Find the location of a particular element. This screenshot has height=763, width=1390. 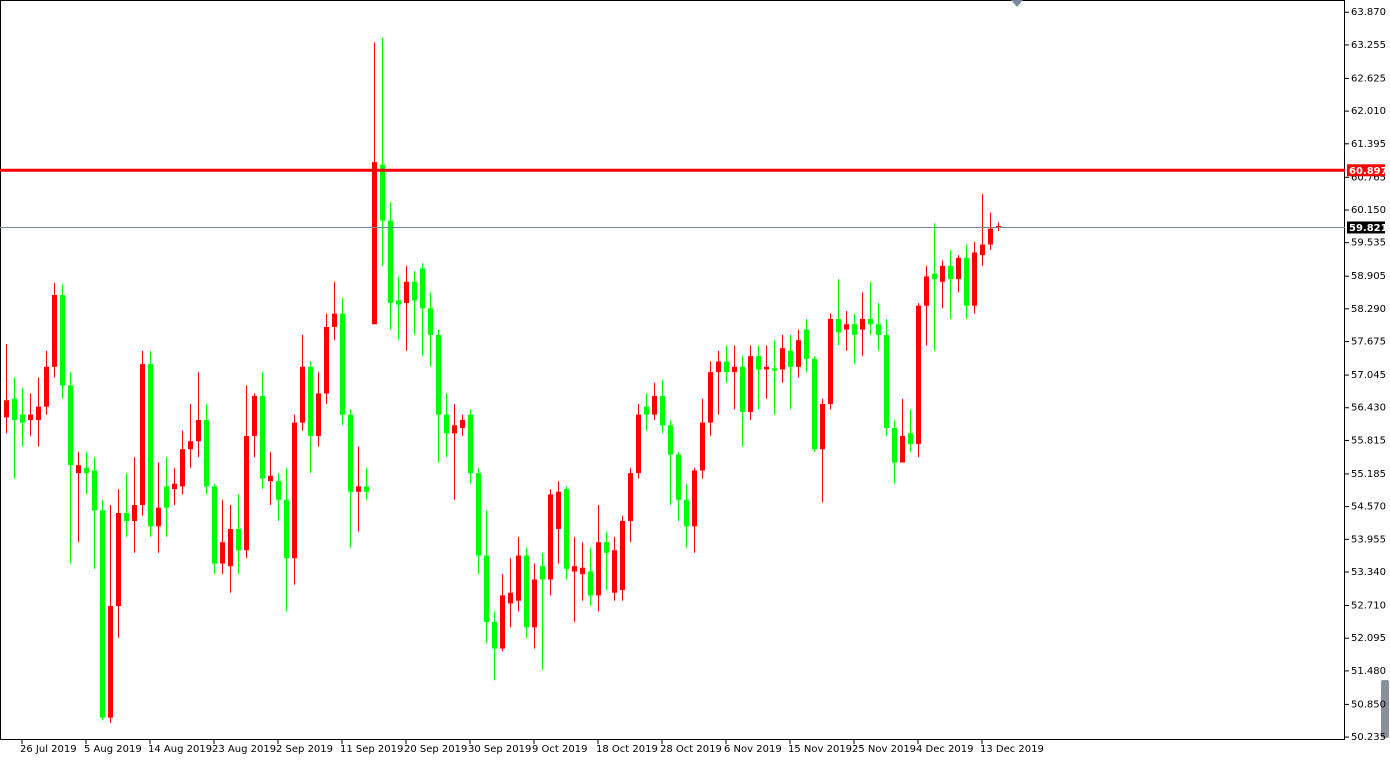

x-tick-label: 20 Sep 2019 is located at coordinates (435, 749).